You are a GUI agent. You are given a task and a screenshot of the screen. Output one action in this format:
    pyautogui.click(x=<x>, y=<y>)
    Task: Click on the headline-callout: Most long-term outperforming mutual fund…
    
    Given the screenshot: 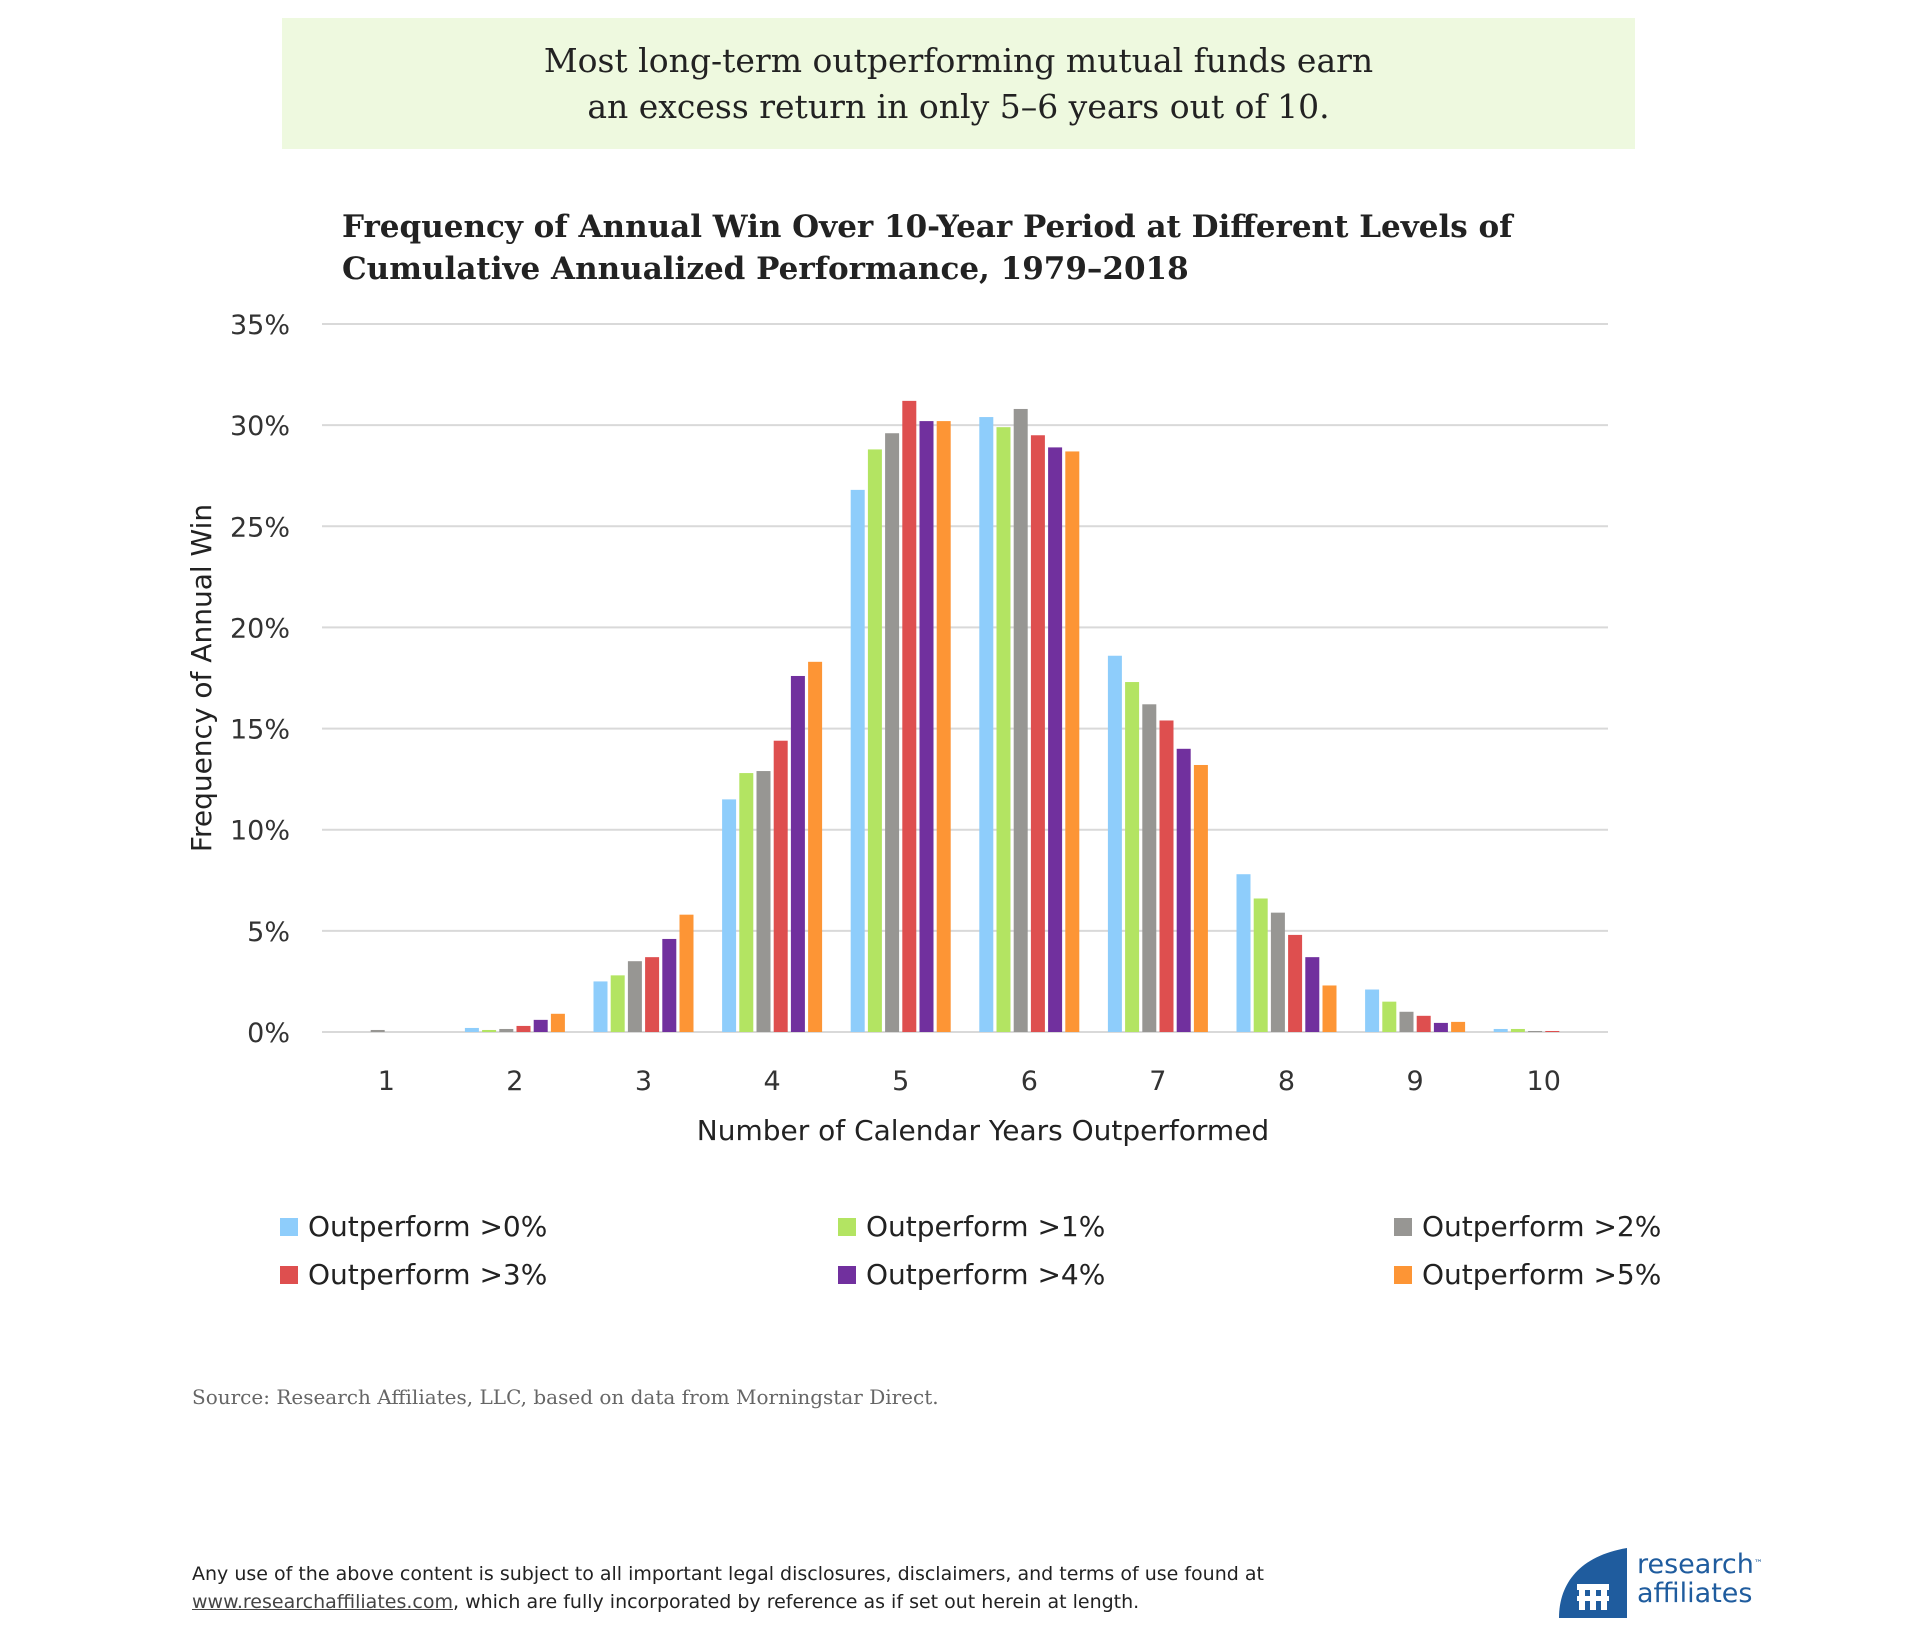 What is the action you would take?
    pyautogui.click(x=958, y=83)
    